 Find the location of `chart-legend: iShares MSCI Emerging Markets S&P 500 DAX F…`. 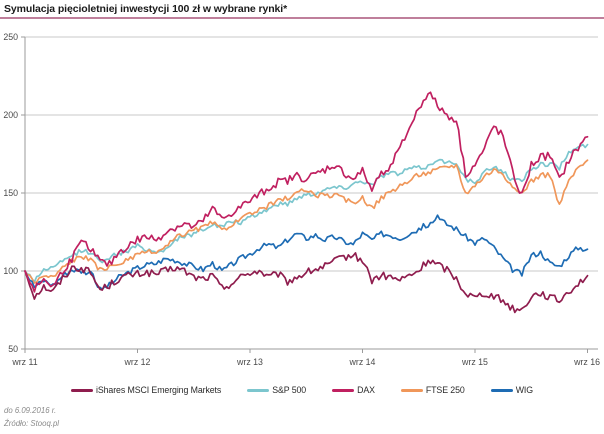

chart-legend: iShares MSCI Emerging Markets S&P 500 DAX F… is located at coordinates (302, 390).